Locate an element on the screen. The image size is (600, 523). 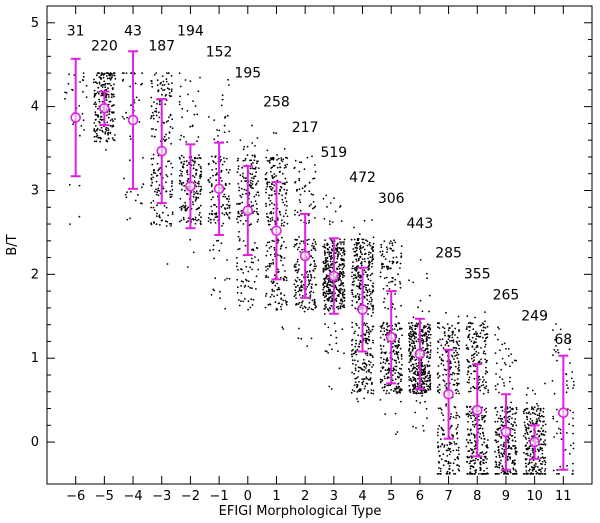
y-tick-label: 4 is located at coordinates (35, 107).